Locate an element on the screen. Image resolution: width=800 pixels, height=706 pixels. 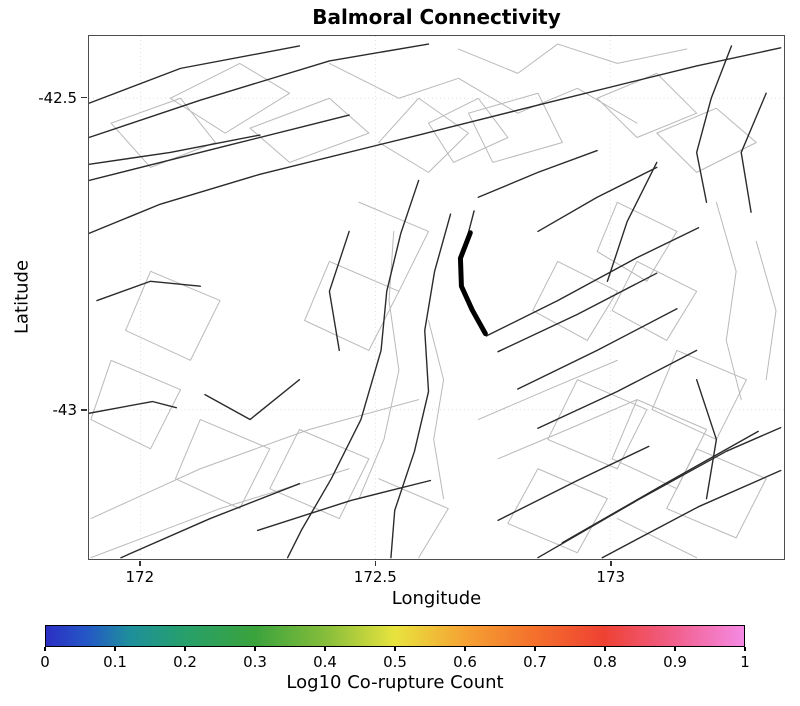
colorbar-tick-label: 0.2 is located at coordinates (185, 662).